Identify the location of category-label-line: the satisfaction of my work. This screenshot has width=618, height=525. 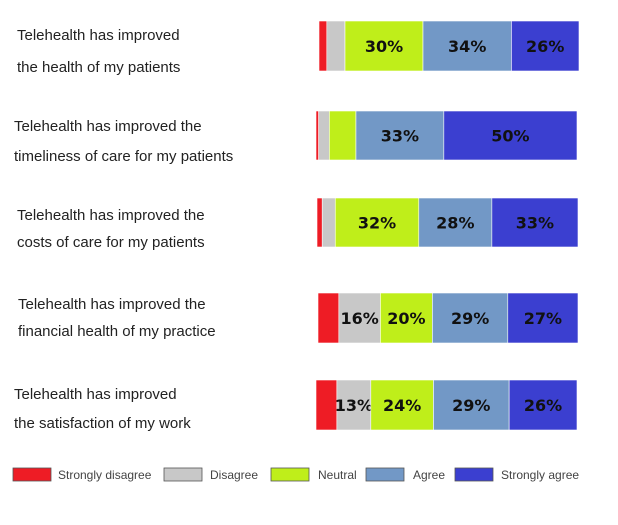
(102, 423).